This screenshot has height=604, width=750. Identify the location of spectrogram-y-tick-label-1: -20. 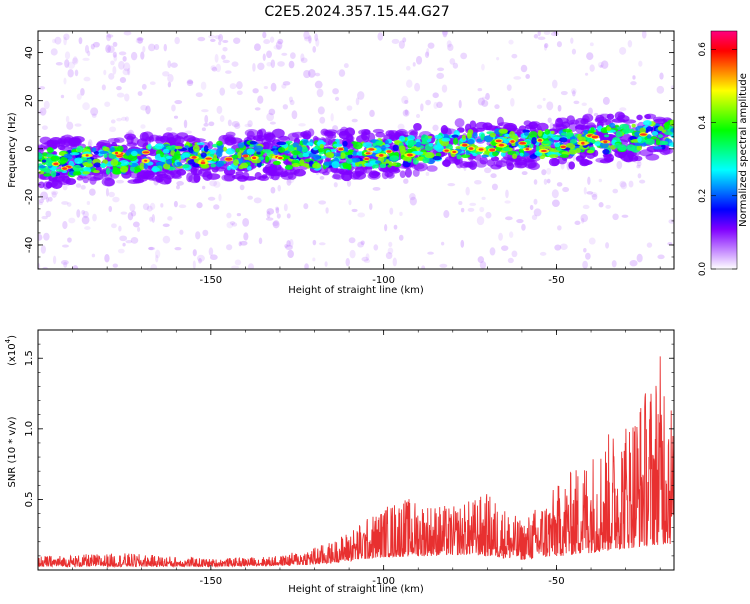
(29, 197).